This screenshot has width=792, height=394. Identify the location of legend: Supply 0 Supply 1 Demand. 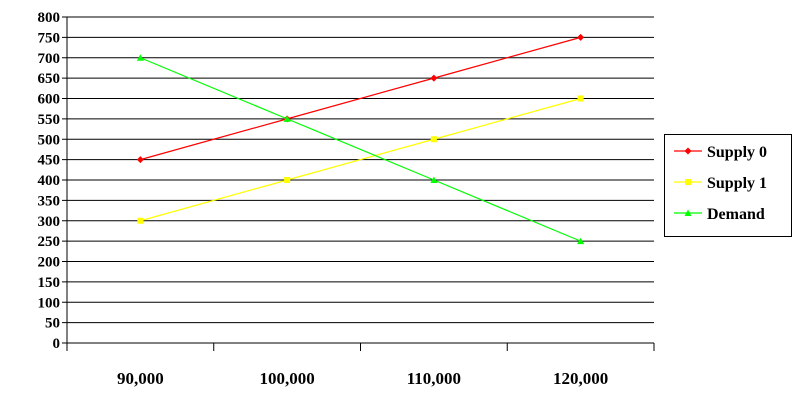
(728, 185).